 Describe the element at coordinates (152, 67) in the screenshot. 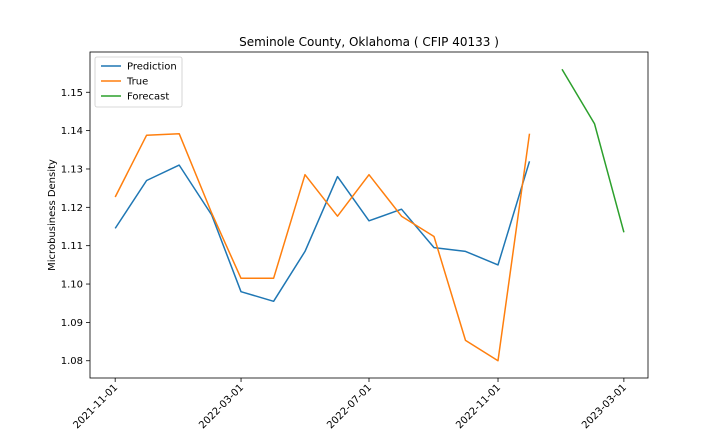

I see `legend-label: Prediction` at that location.